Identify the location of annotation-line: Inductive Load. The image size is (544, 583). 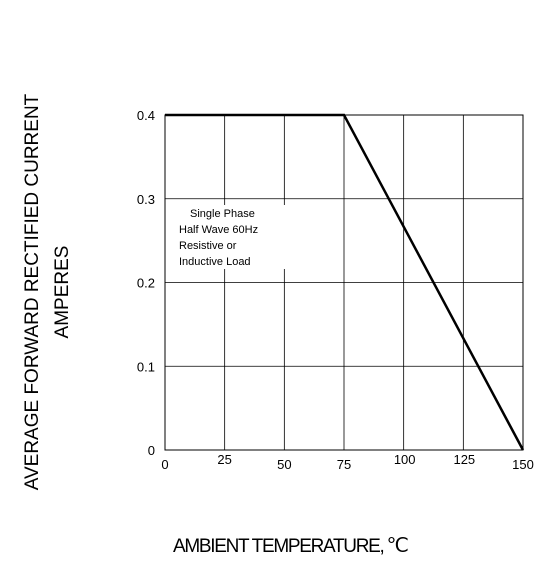
(215, 262).